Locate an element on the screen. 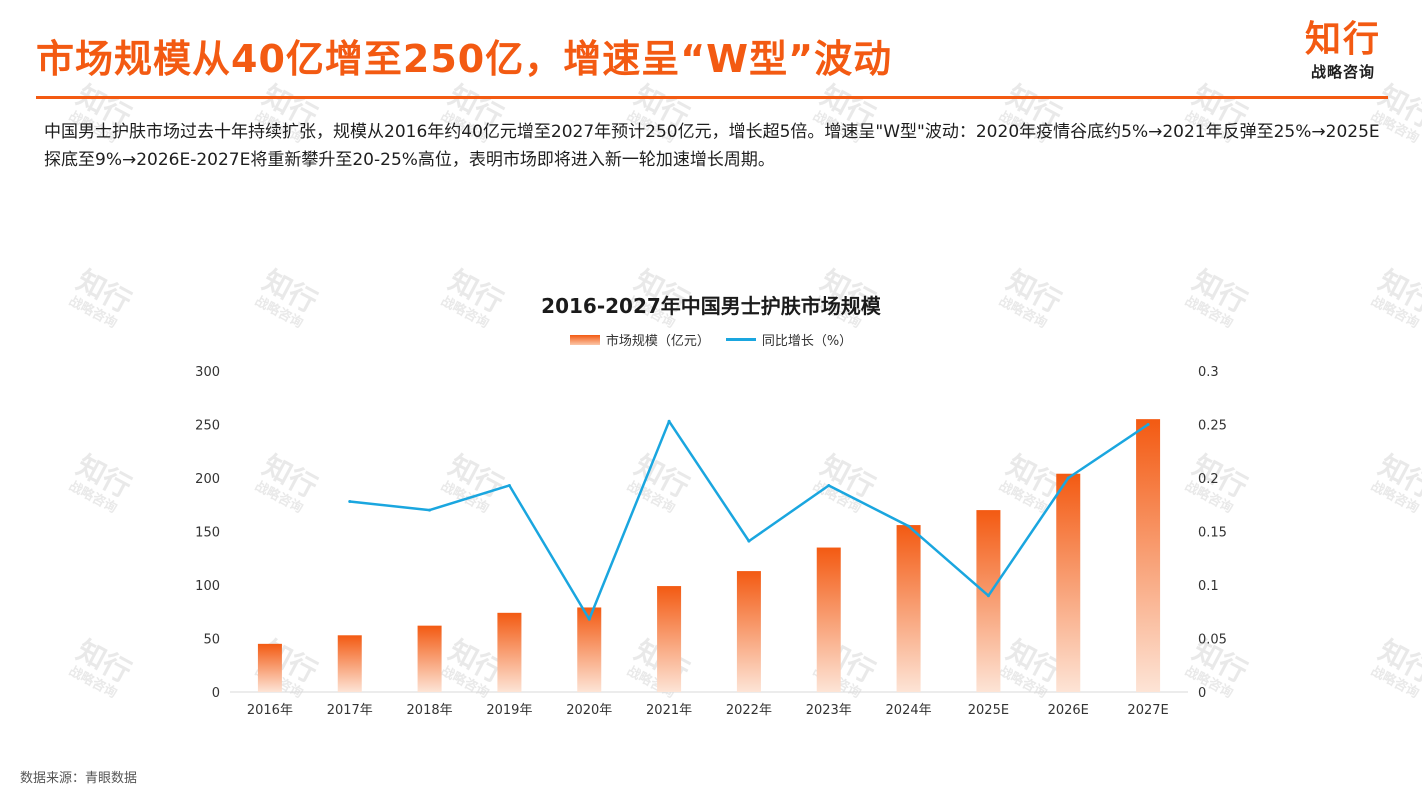 Image resolution: width=1422 pixels, height=800 pixels. y-left-tick-label: 250 is located at coordinates (207, 426).